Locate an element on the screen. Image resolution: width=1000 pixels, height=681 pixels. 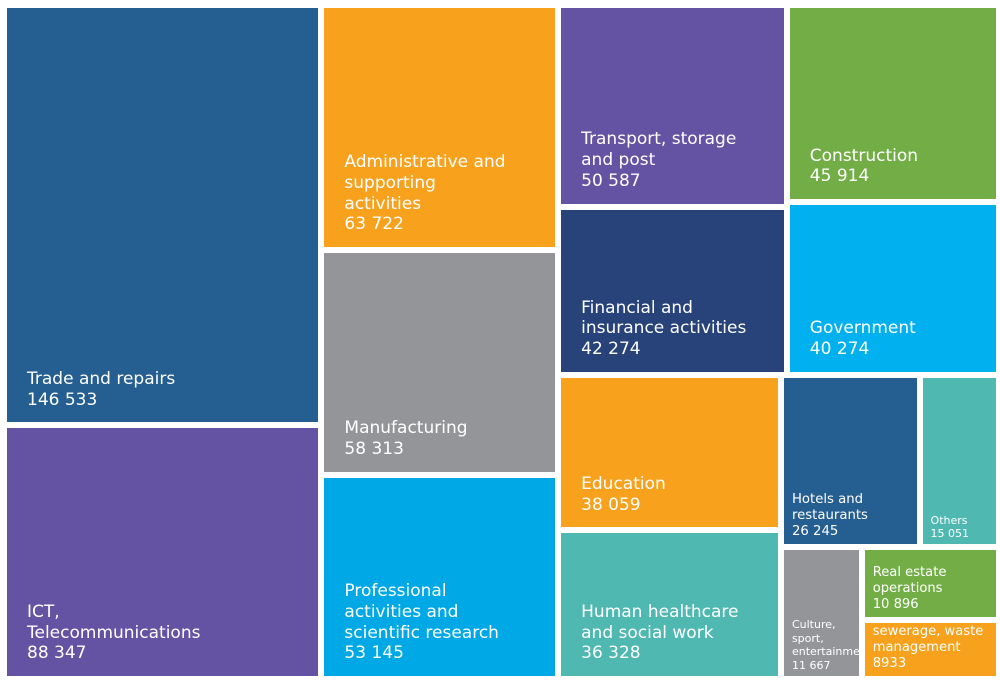
tile: Education 38 059 is located at coordinates (669, 452).